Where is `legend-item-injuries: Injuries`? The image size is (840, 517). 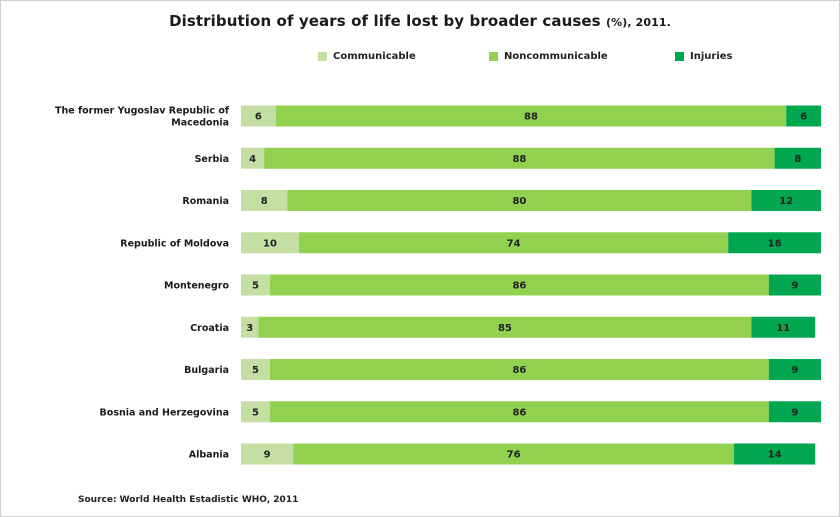 legend-item-injuries: Injuries is located at coordinates (703, 56).